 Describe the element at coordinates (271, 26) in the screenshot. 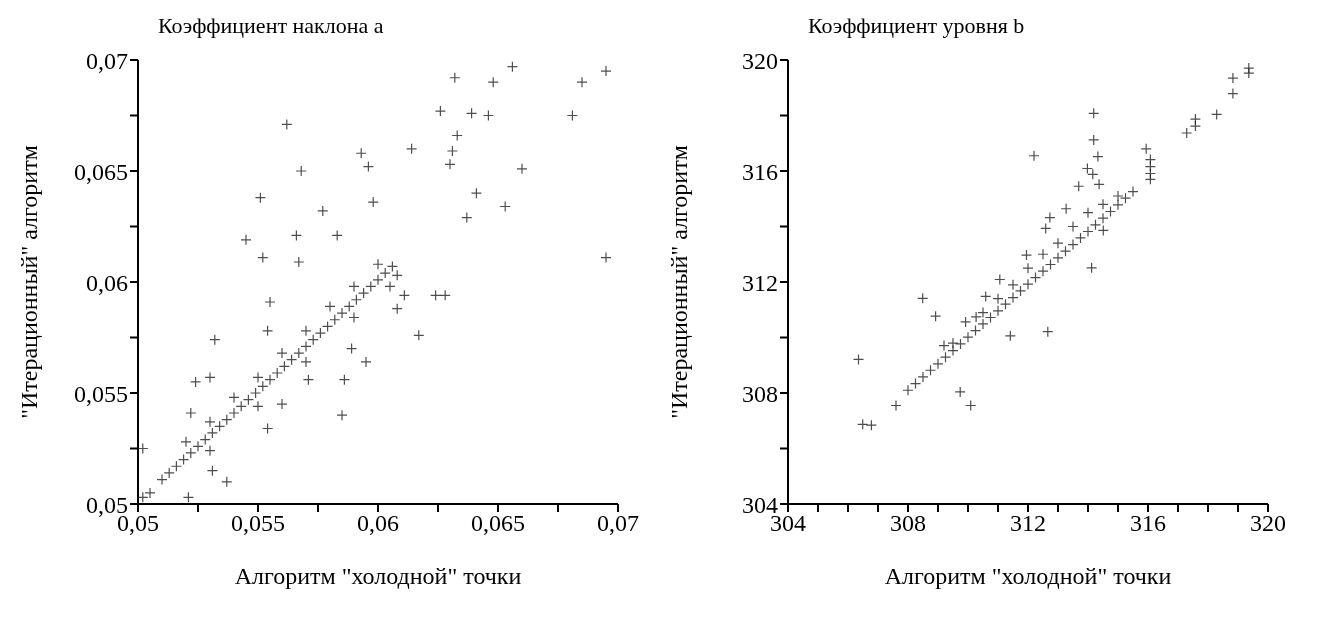

I see `chart-title: Коэффициент наклона a` at that location.